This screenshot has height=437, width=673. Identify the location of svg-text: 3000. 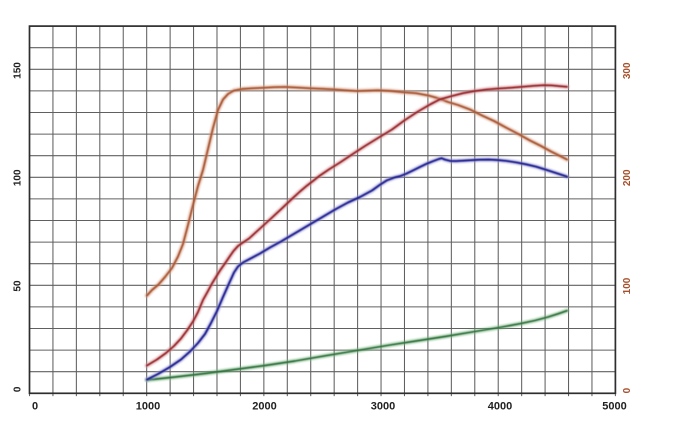
(383, 407).